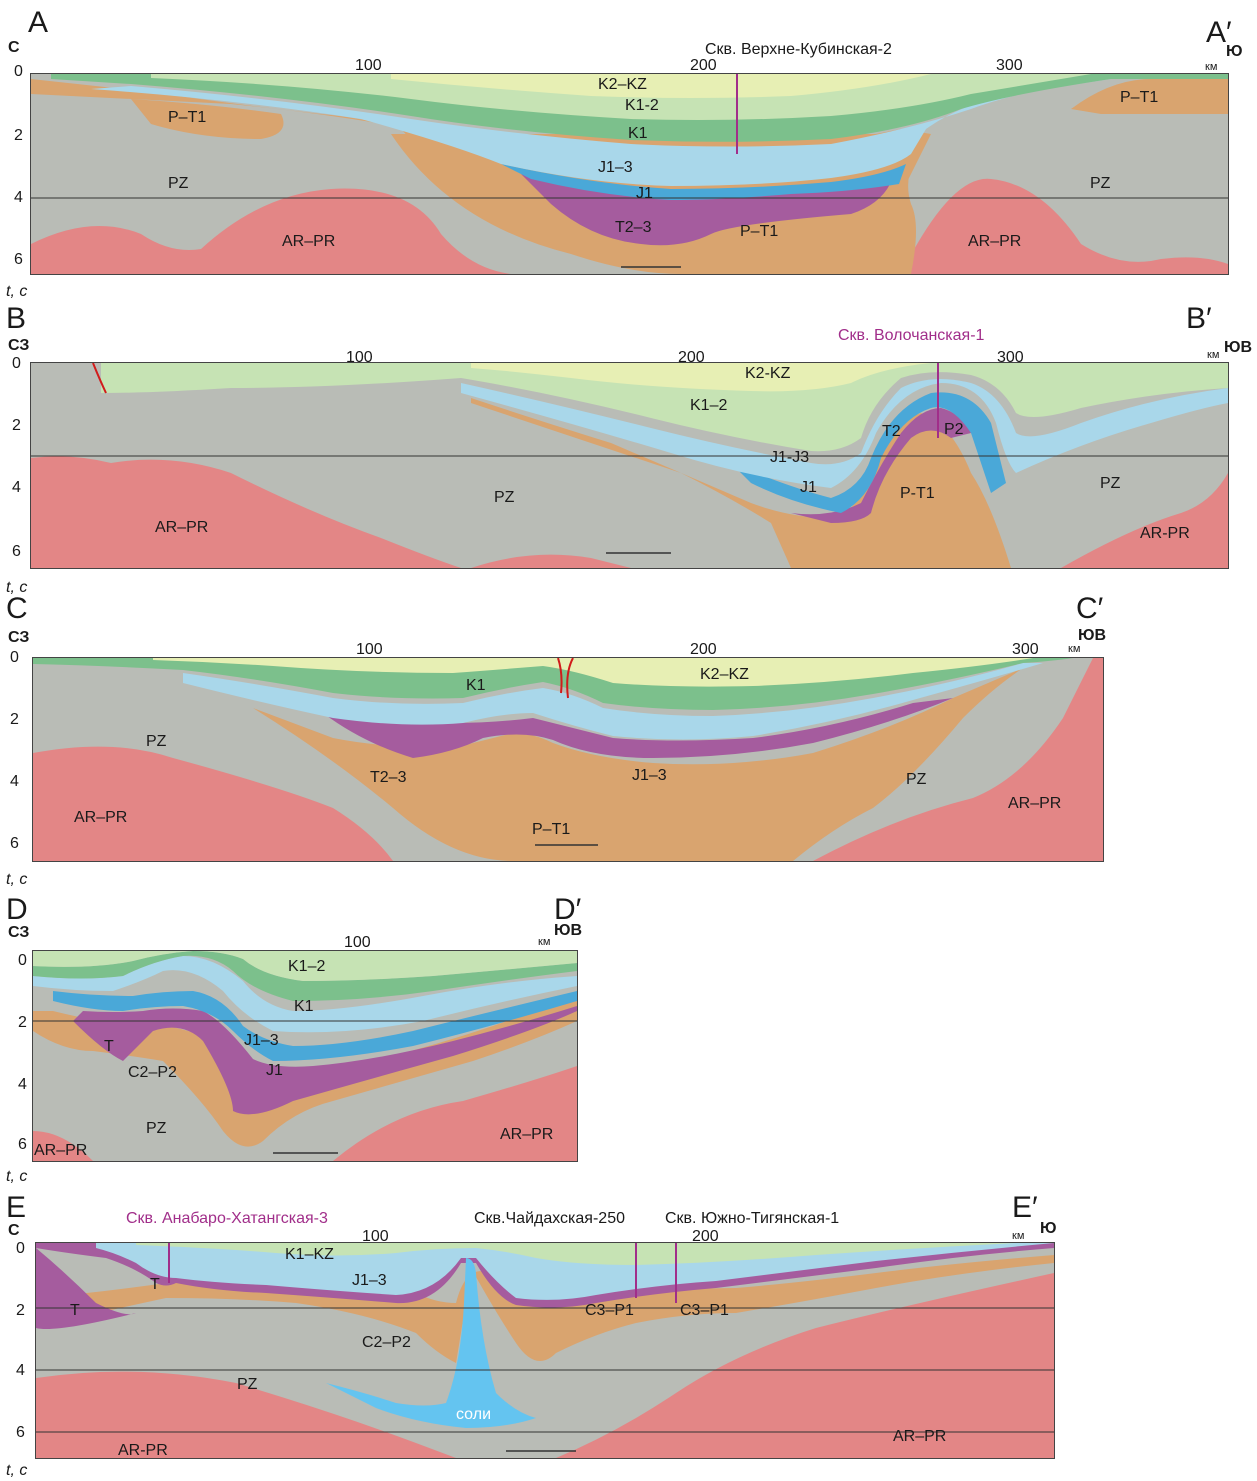  What do you see at coordinates (1048, 1228) in the screenshot?
I see `direction-right: Ю` at bounding box center [1048, 1228].